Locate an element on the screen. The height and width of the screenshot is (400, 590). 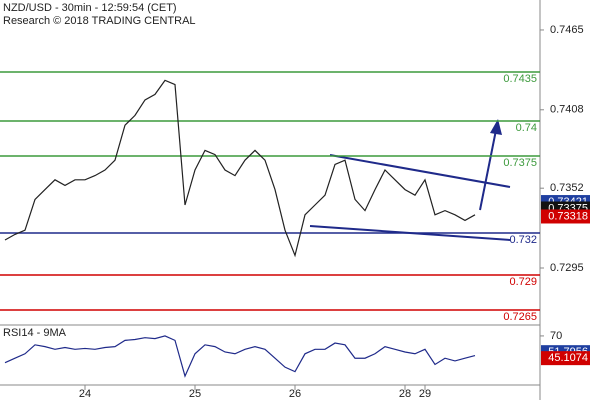
price-marker-label: 45.1074 is located at coordinates (568, 358).